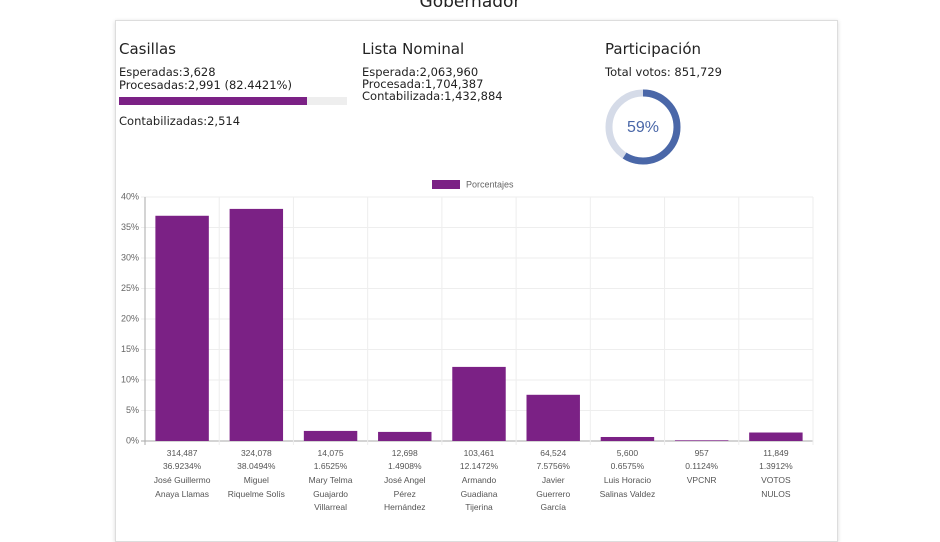  I want to click on y-tick-label: 20%, so click(130, 318).